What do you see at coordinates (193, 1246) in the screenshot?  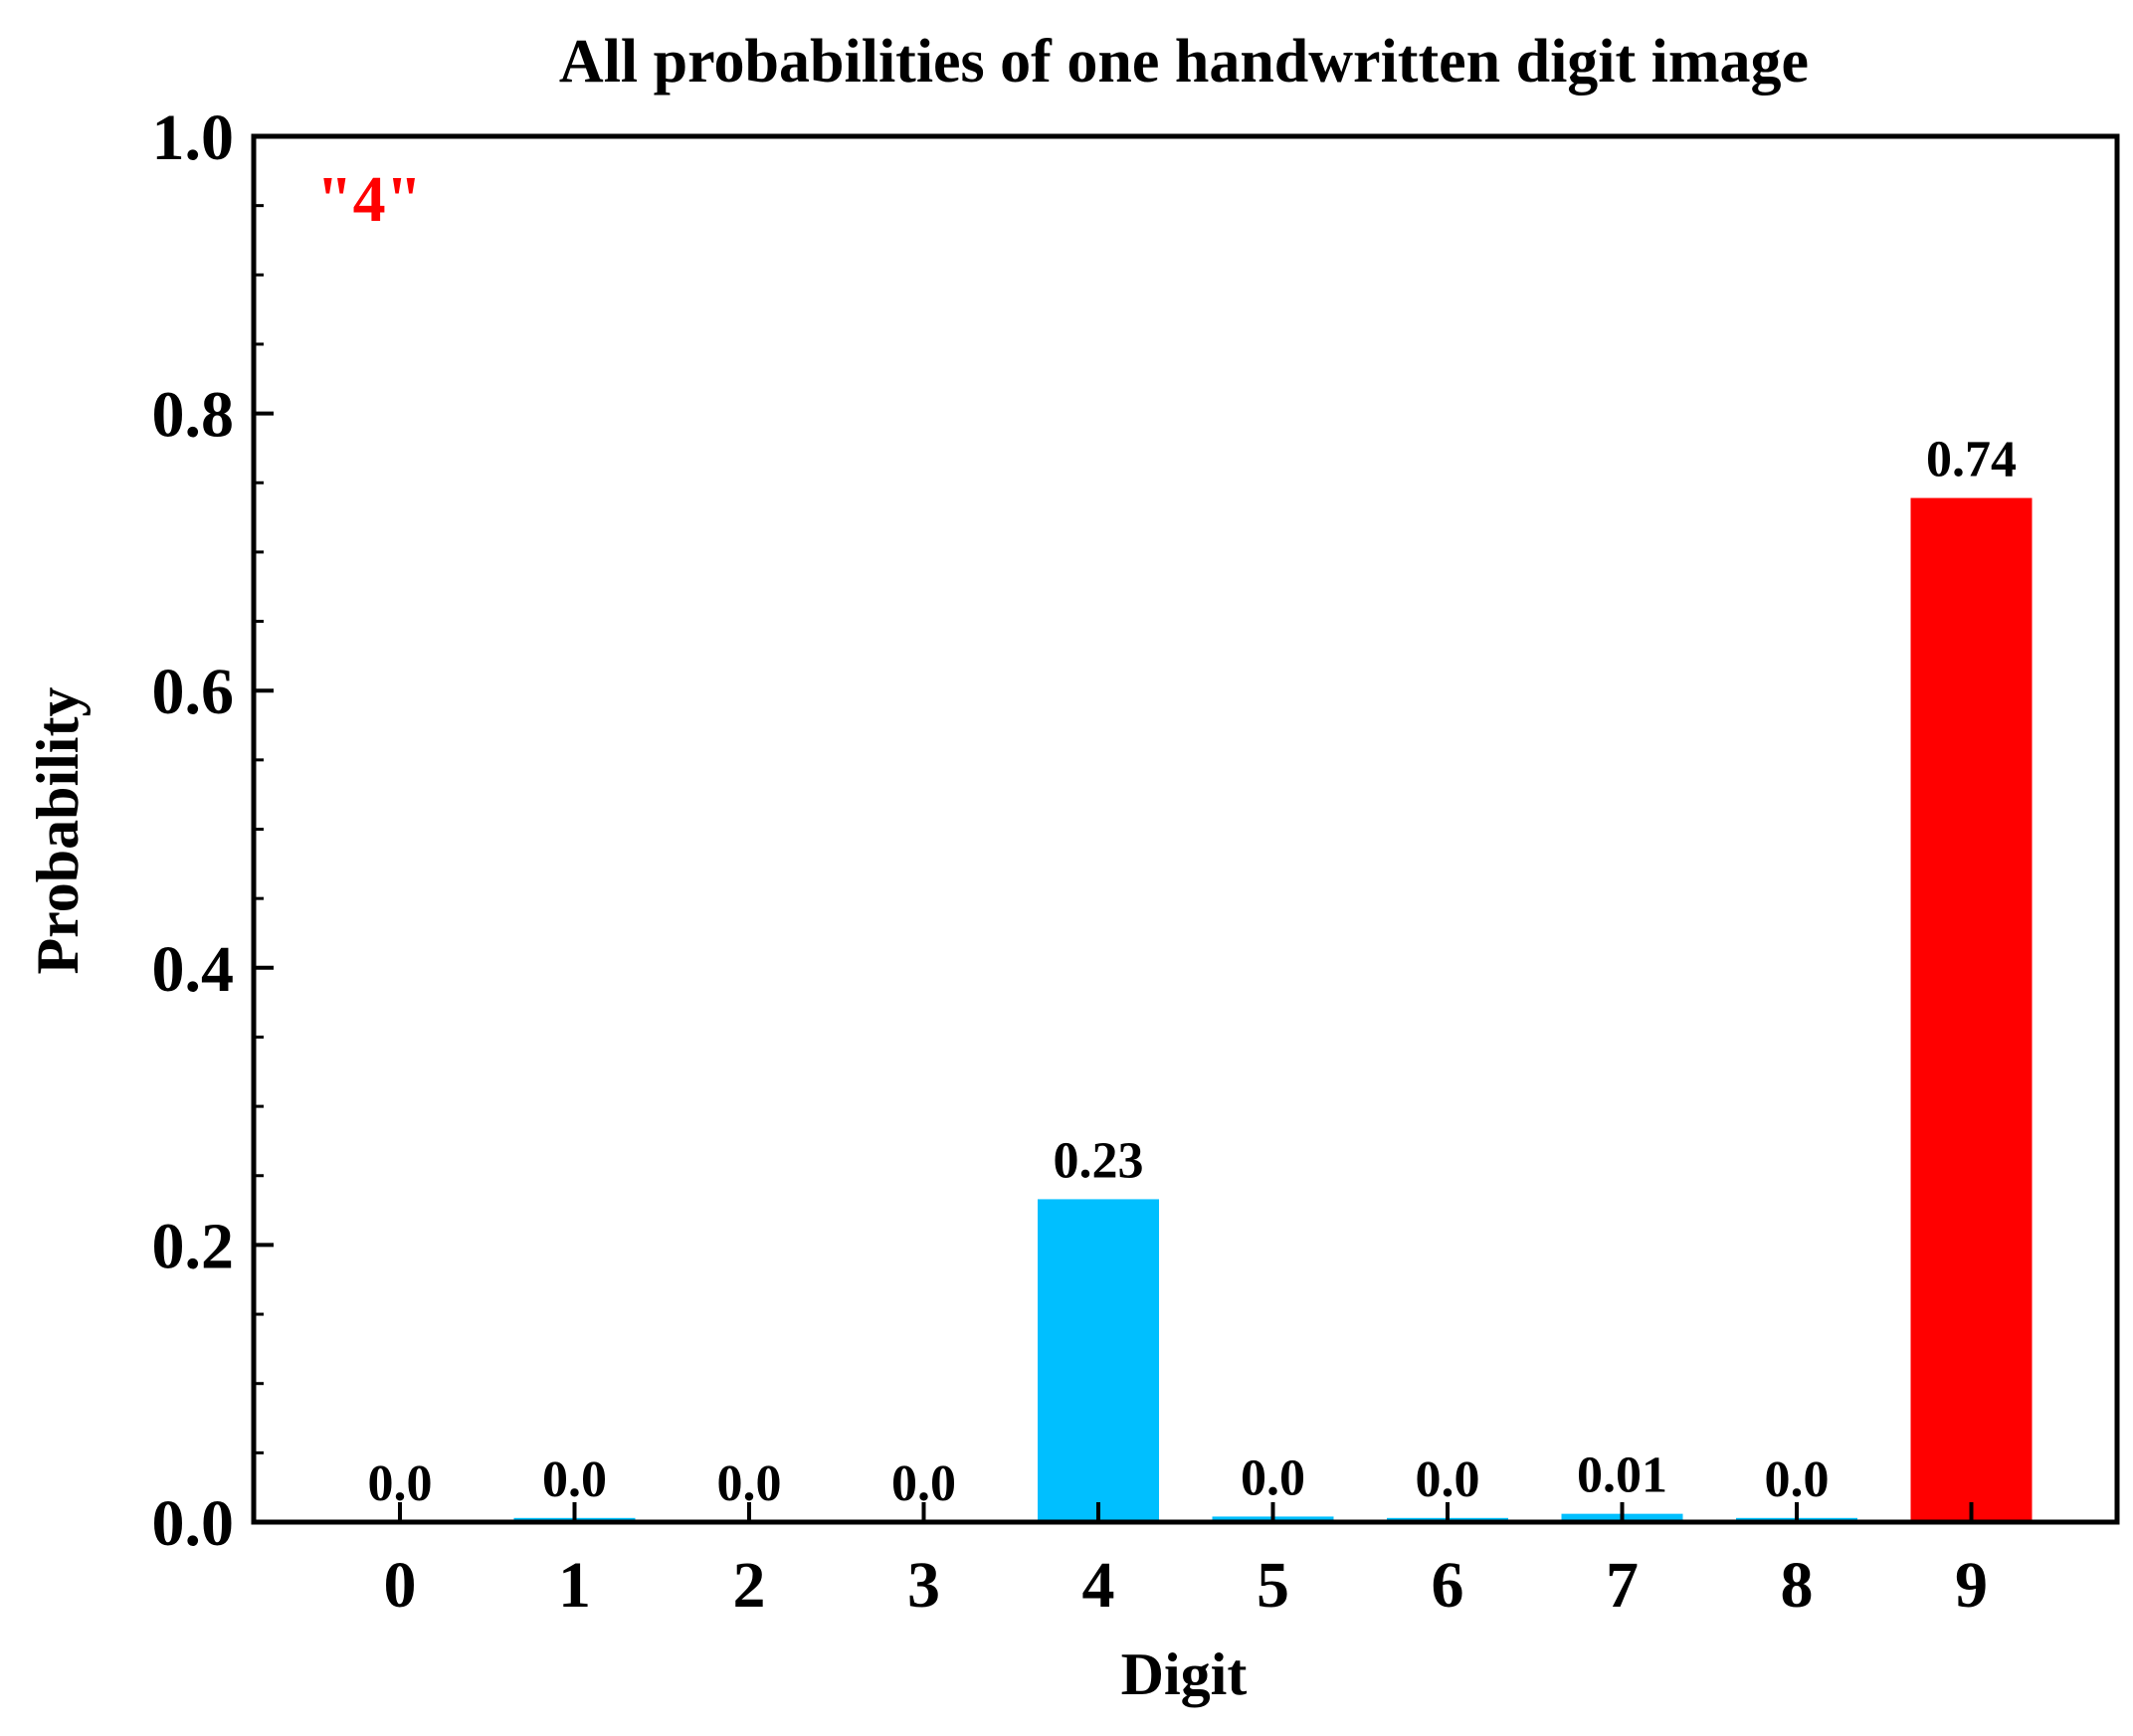 I see `y-tick-label-0.2: 0.2` at bounding box center [193, 1246].